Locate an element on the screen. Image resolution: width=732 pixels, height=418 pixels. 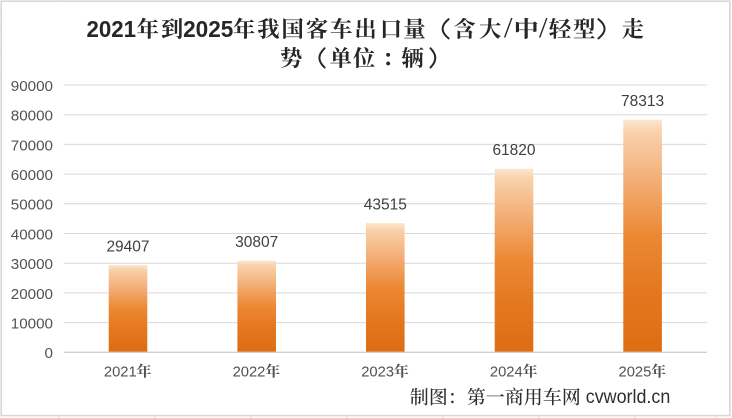
svg-text: cvworld.cn is located at coordinates (628, 397).